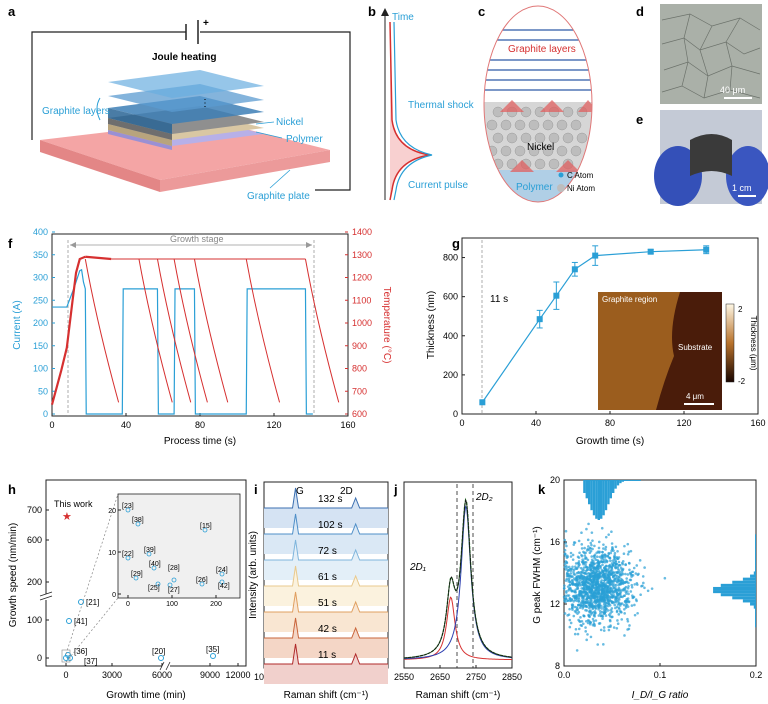 The image size is (768, 704). Describe the element at coordinates (440, 677) in the screenshot. I see `j-xtick-label: 2650` at that location.